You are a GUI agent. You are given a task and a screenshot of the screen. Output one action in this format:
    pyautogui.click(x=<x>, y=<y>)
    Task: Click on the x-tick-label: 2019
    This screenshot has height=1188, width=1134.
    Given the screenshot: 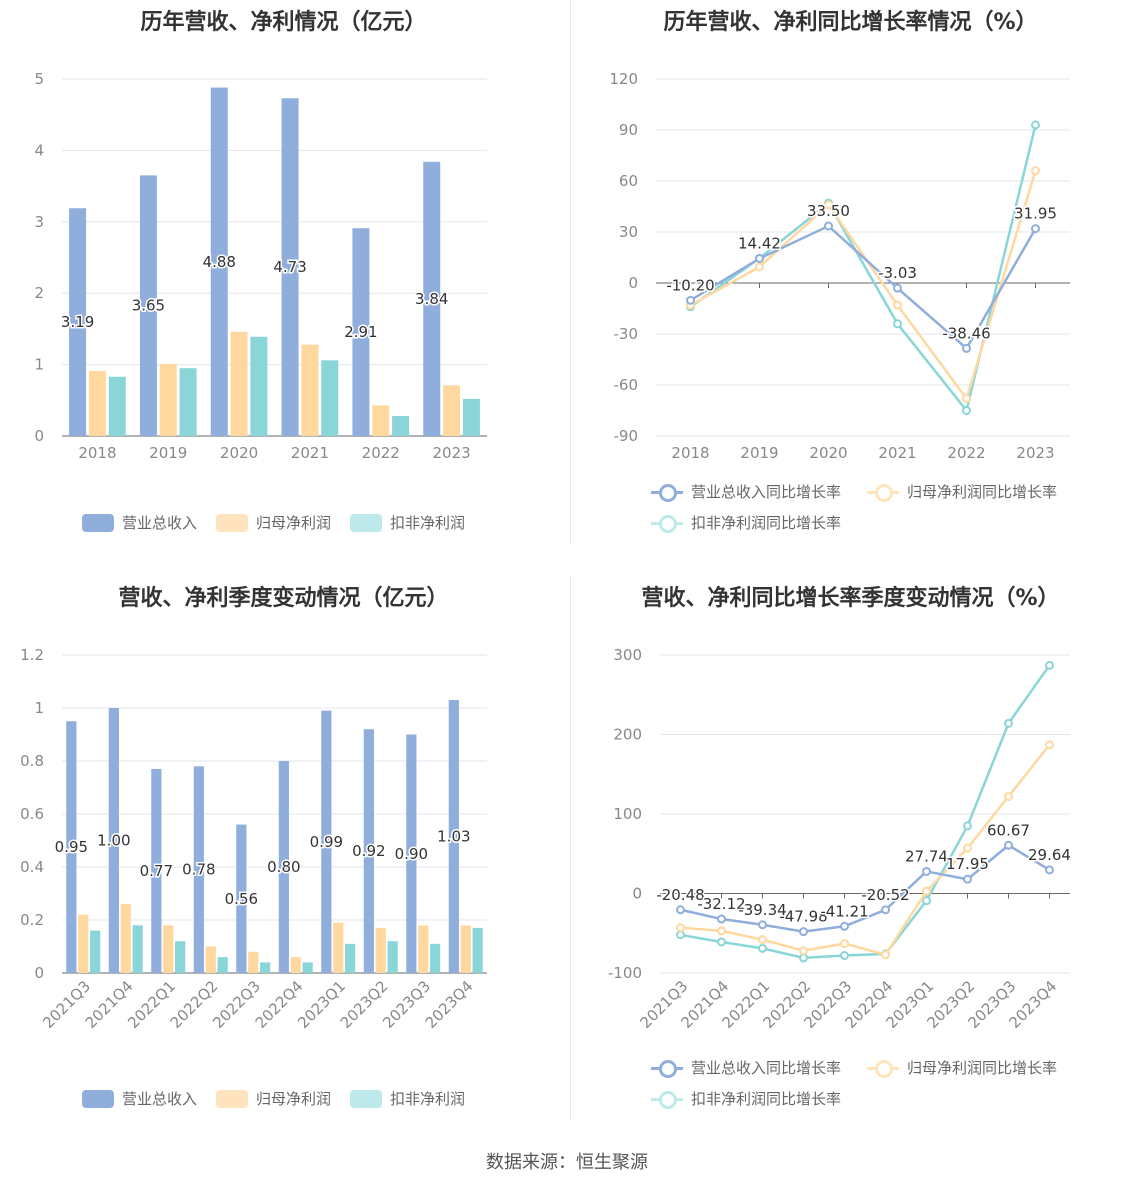 What is the action you would take?
    pyautogui.click(x=759, y=453)
    